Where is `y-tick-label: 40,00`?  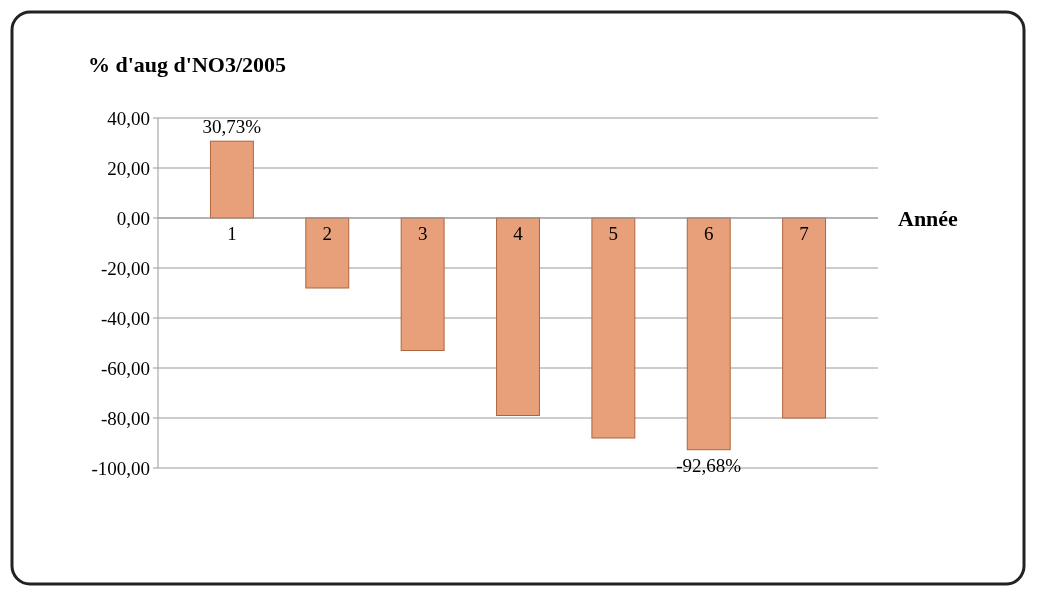
y-tick-label: 40,00 is located at coordinates (128, 118).